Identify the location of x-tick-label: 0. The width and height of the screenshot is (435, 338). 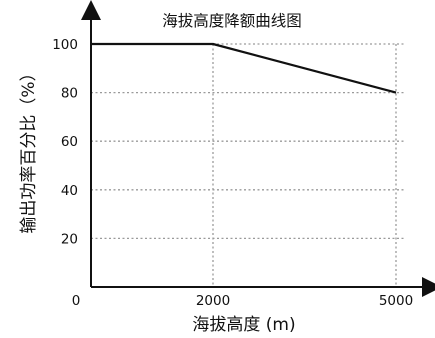
(76, 301).